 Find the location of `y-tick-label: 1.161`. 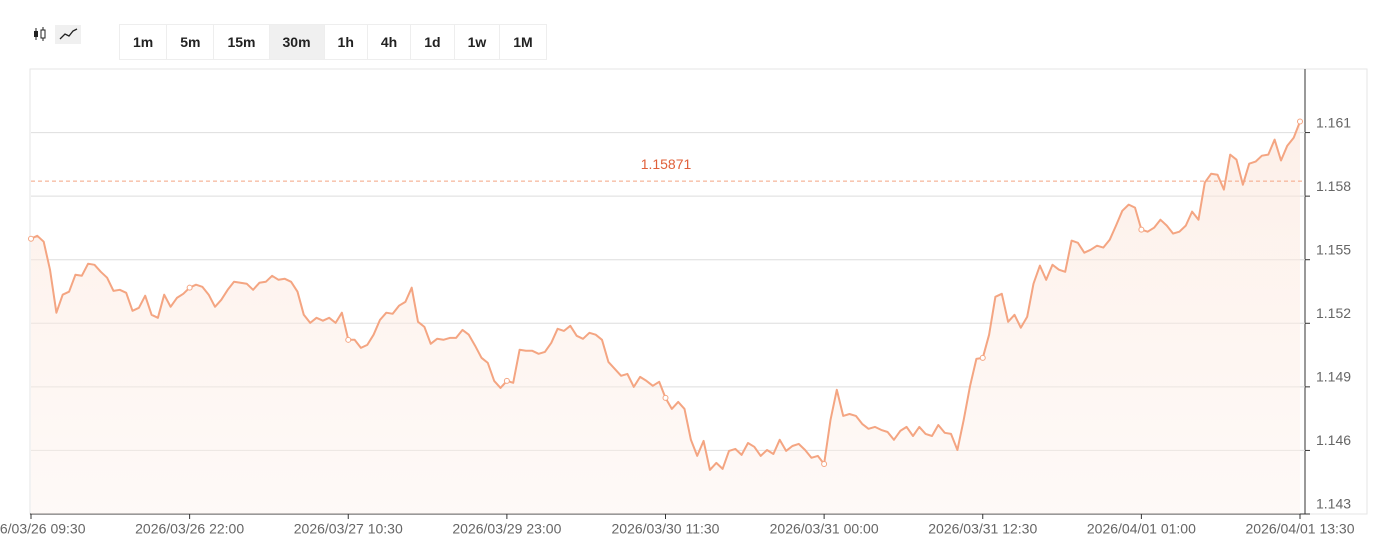

y-tick-label: 1.161 is located at coordinates (1333, 122).